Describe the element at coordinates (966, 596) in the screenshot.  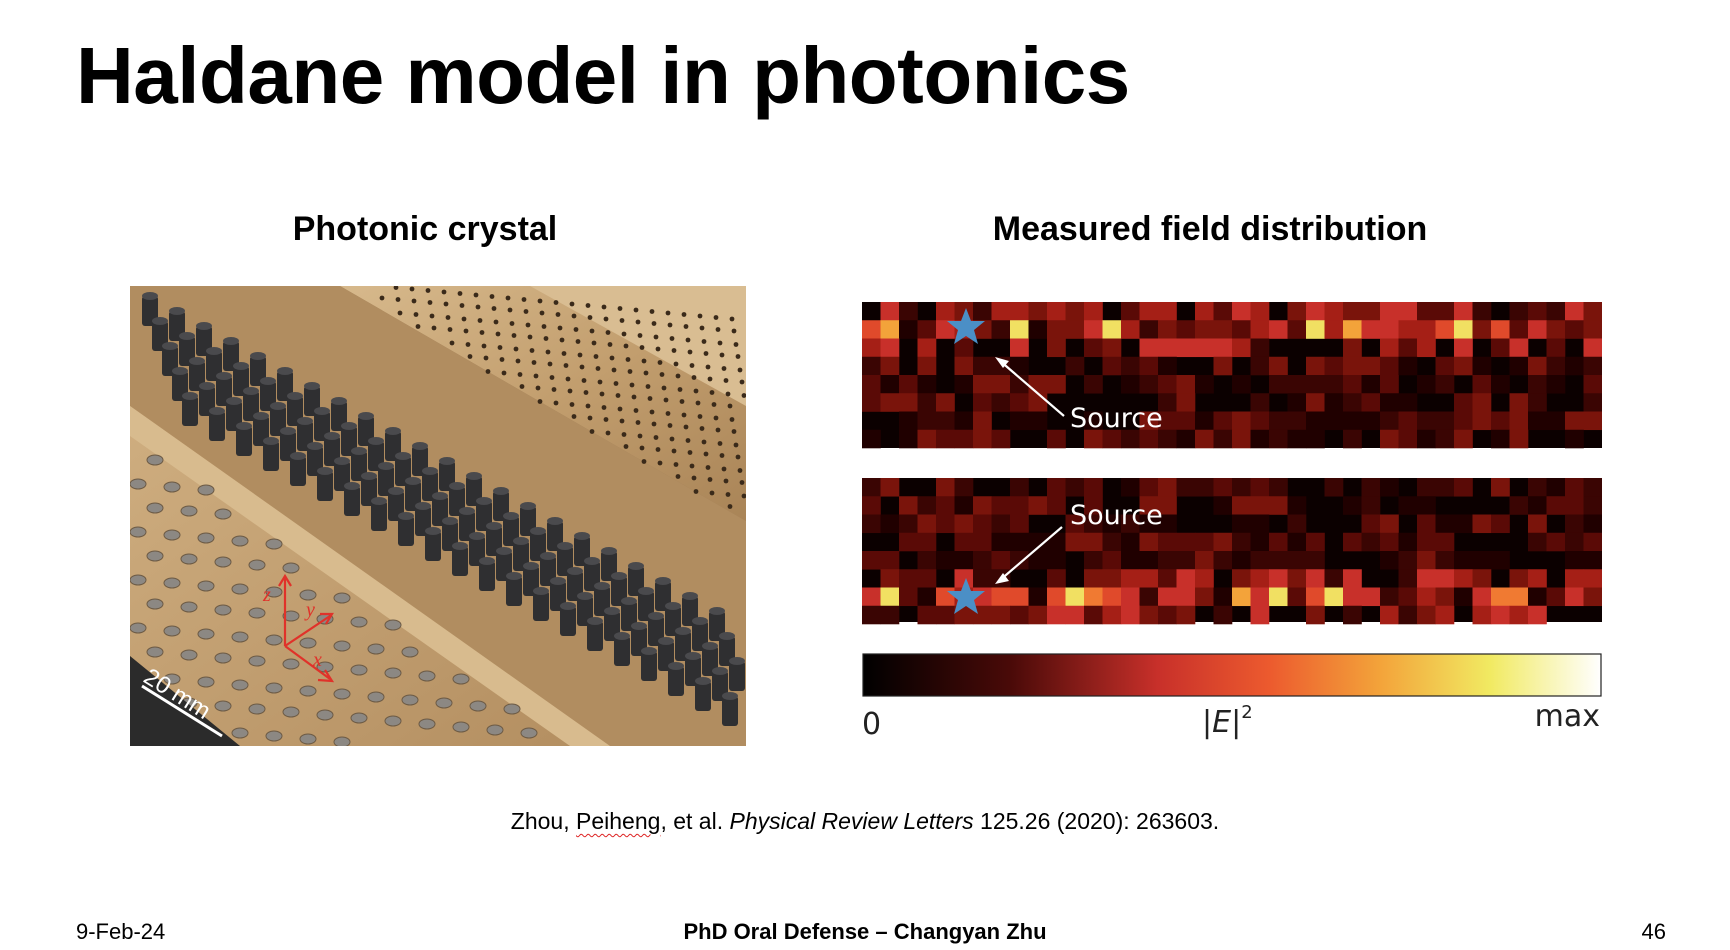
I see `source-star-icon-bottom` at that location.